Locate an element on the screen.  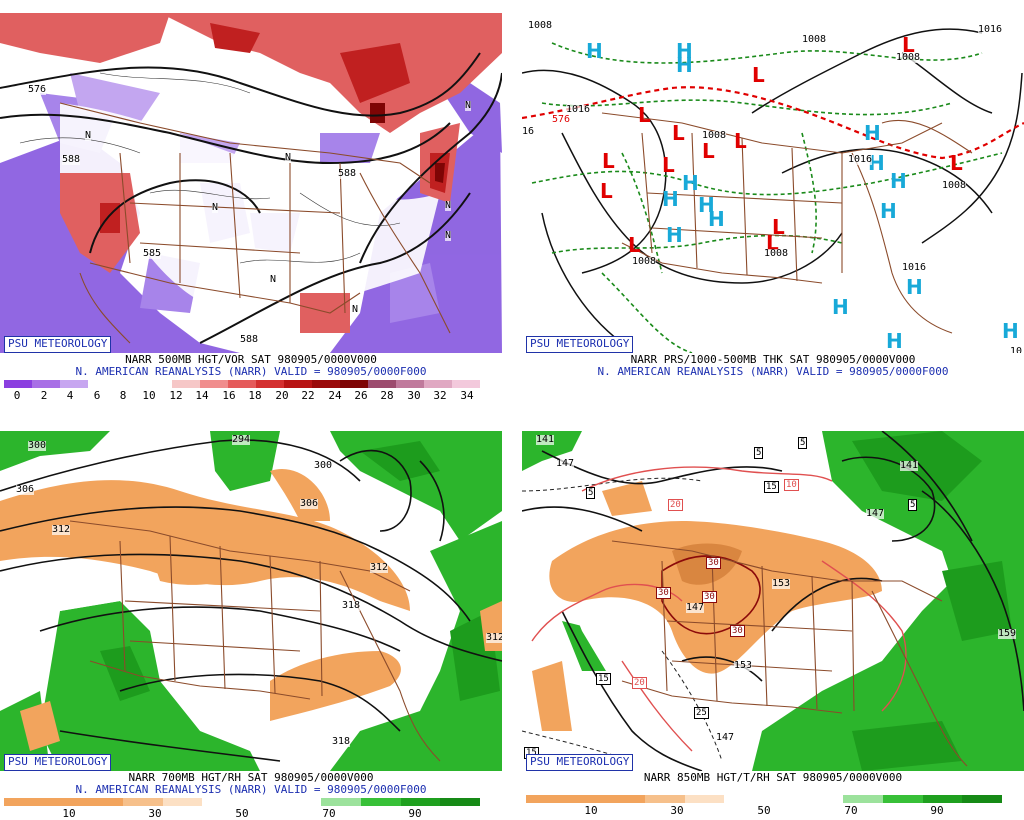
contour-label: 585 is located at coordinates (152, 253).